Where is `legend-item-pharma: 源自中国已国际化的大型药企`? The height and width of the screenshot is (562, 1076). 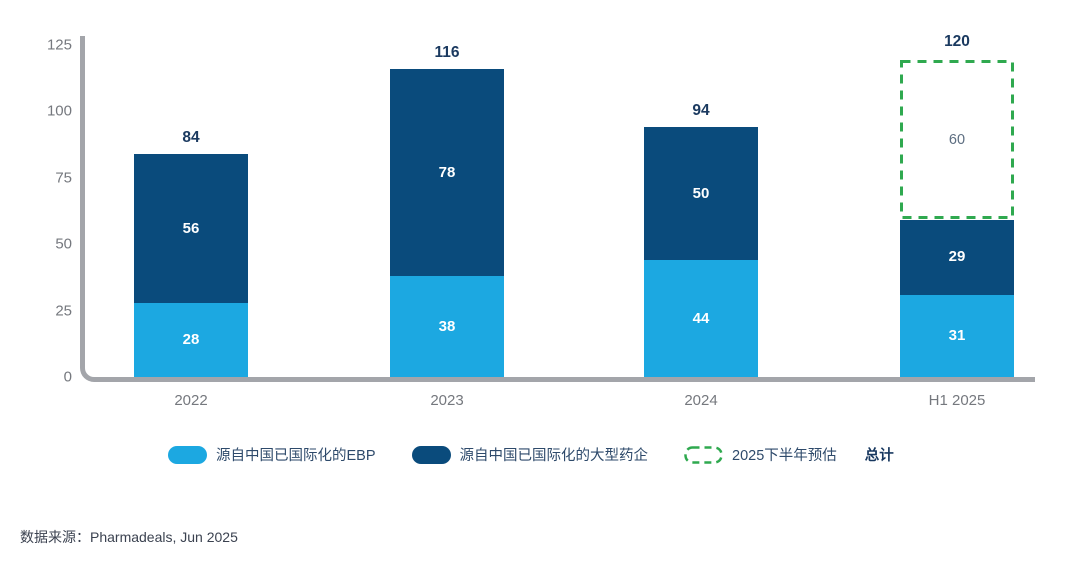
legend-item-pharma: 源自中国已国际化的大型药企 is located at coordinates (530, 454).